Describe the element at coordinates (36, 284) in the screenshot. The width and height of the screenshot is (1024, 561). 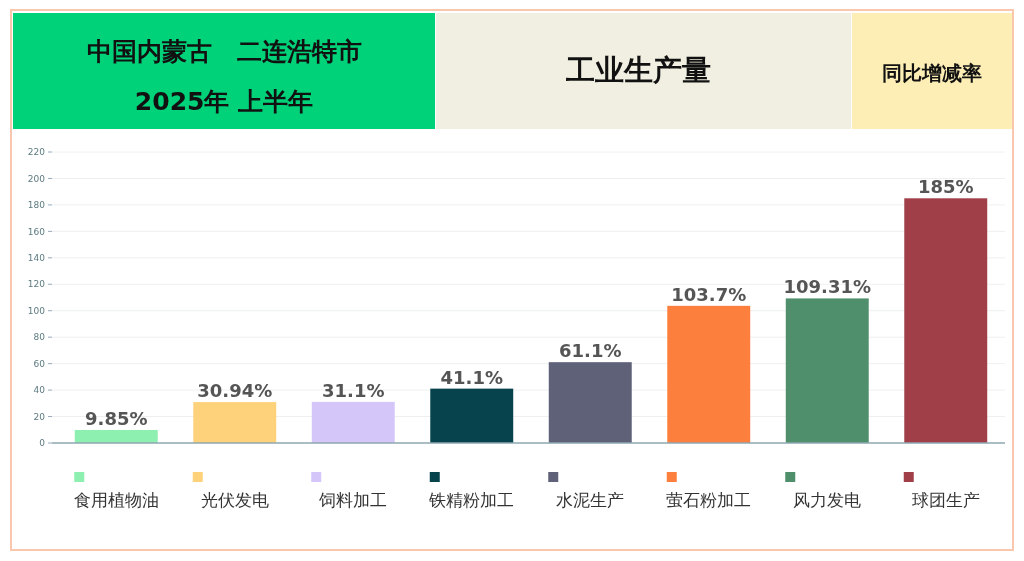
I see `y-tick-label: 120` at that location.